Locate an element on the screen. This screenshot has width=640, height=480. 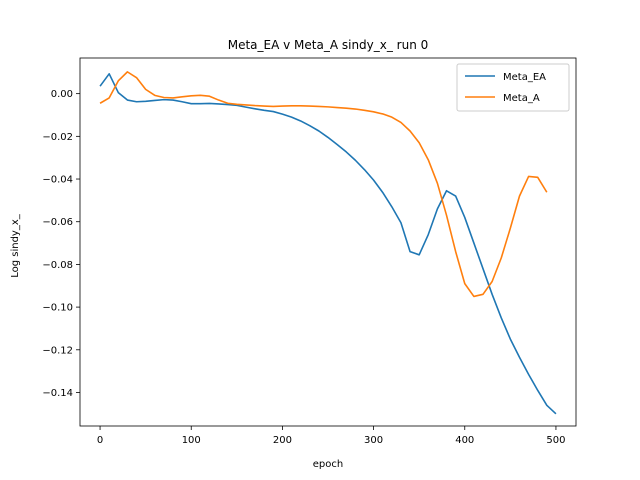
legend-label-meta-ea: Meta_EA is located at coordinates (524, 77).